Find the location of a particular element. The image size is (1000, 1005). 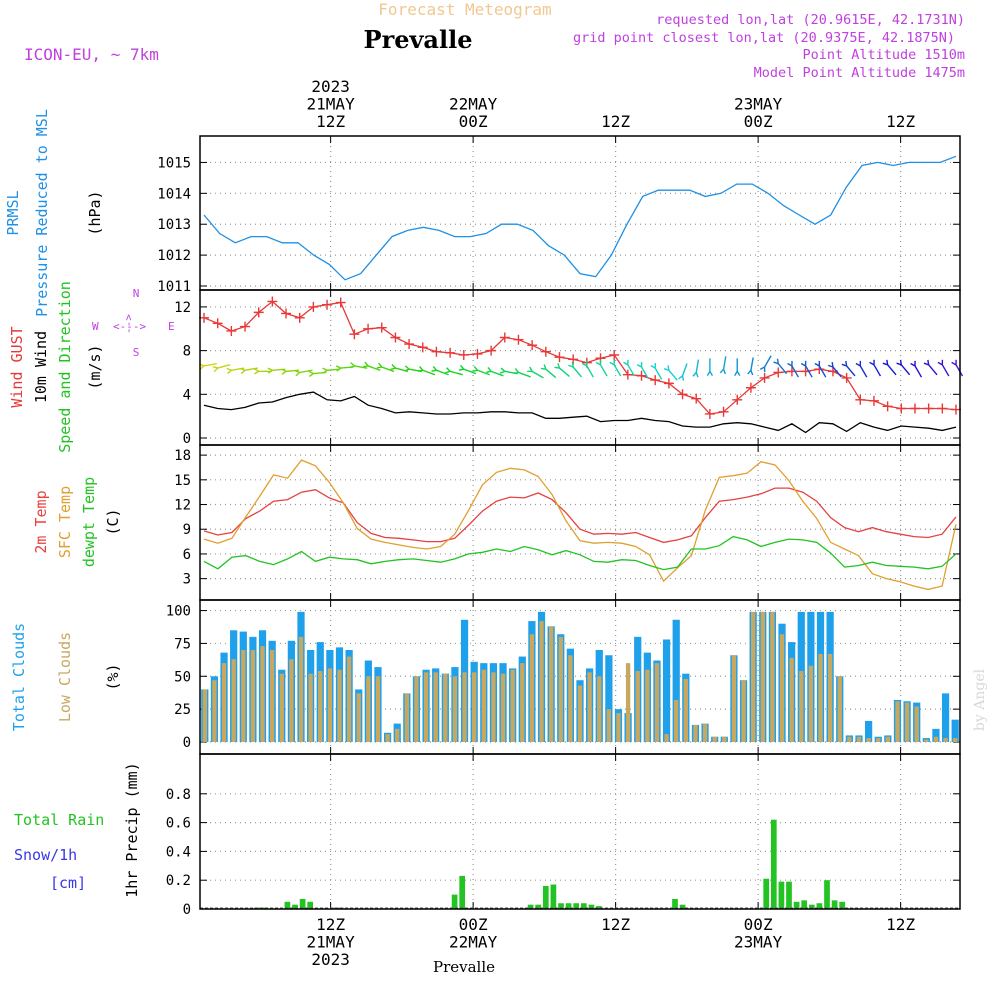

panel-clouds: 0 25 50 75 100 Total Clouds Low Clouds (%) is located at coordinates (485, 677).